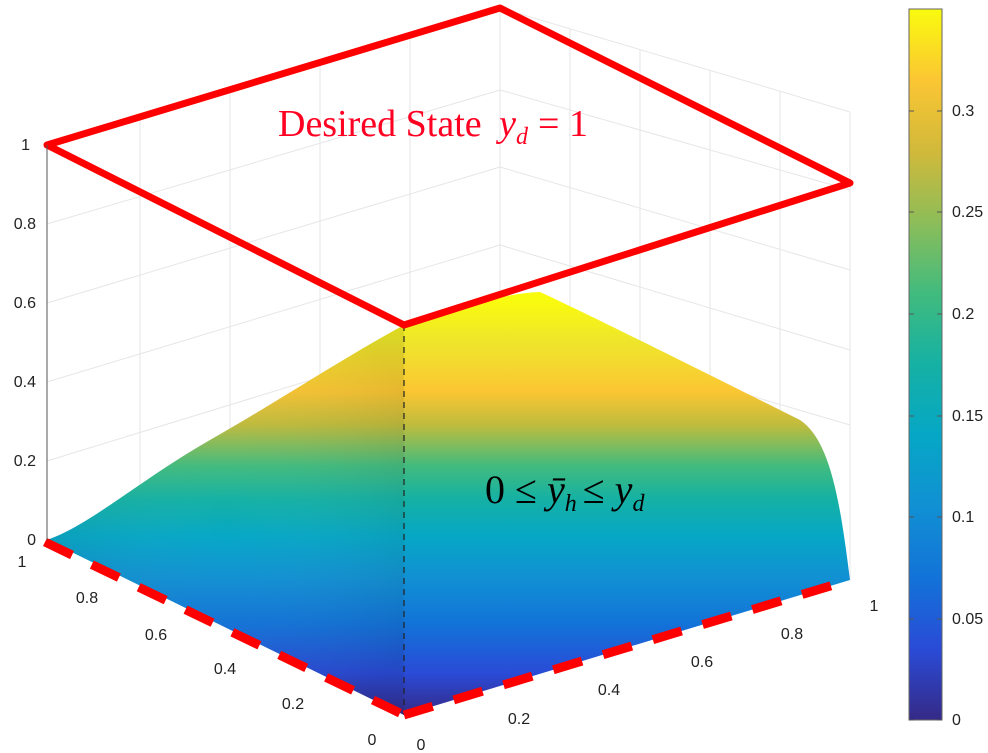  What do you see at coordinates (956, 720) in the screenshot?
I see `colorbar-tick-label: 0` at bounding box center [956, 720].